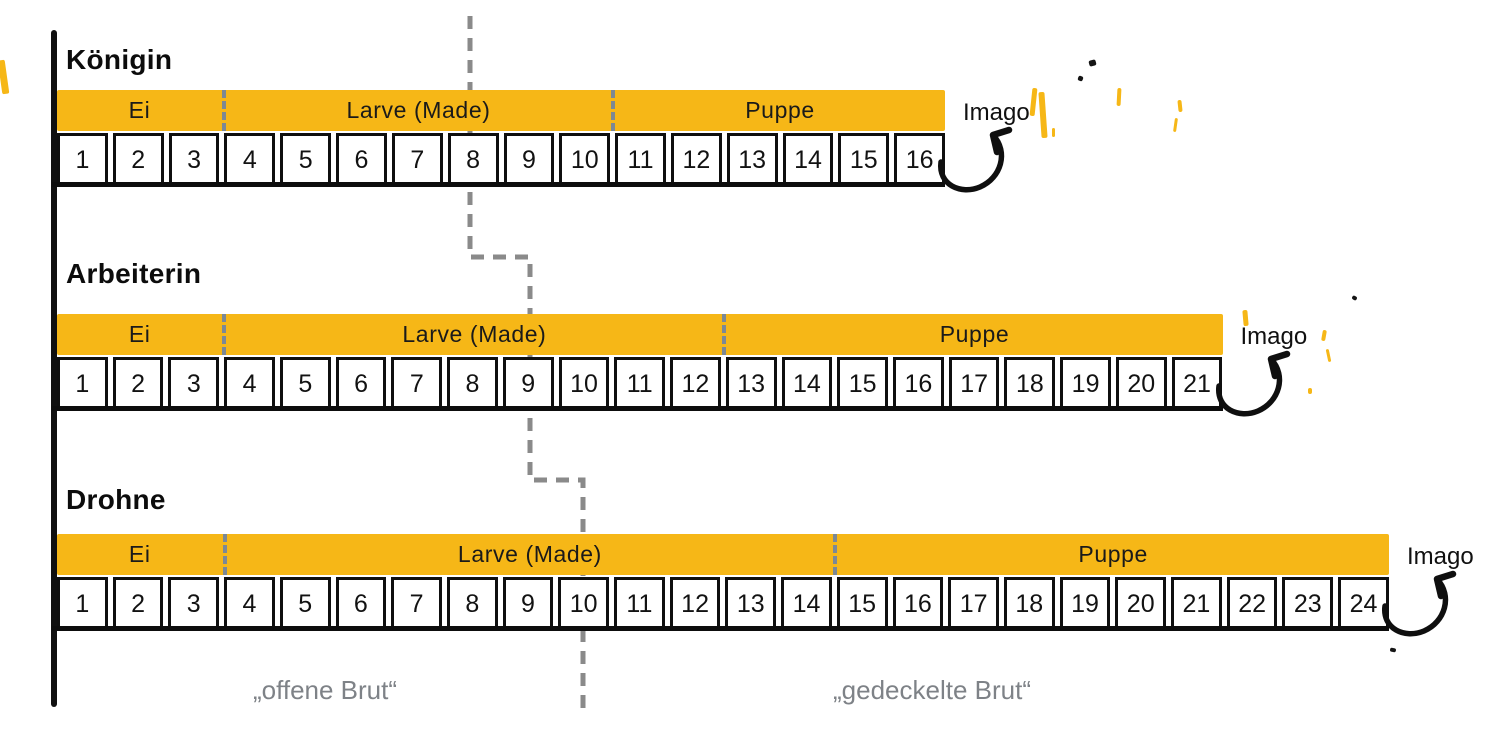  I want to click on day-cell: 8, so click(472, 604).